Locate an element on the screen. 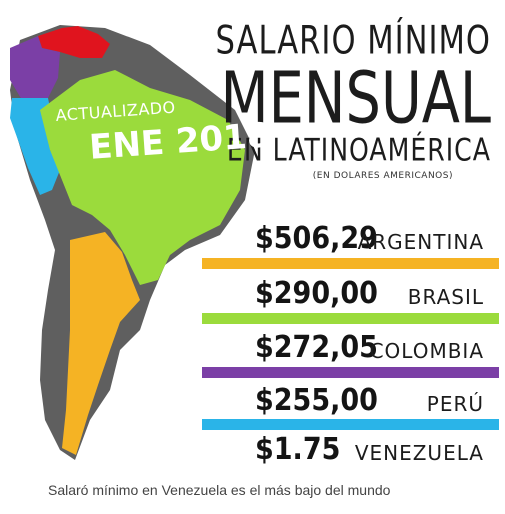  wage-amount: $272,05 is located at coordinates (316, 347).